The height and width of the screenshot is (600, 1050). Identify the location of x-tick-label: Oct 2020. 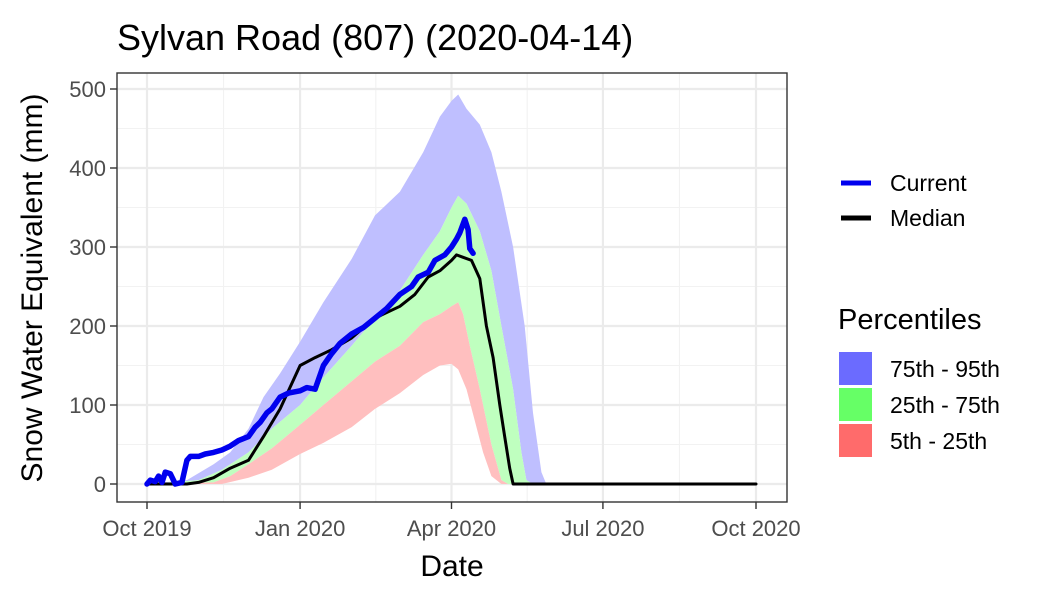
(755, 528).